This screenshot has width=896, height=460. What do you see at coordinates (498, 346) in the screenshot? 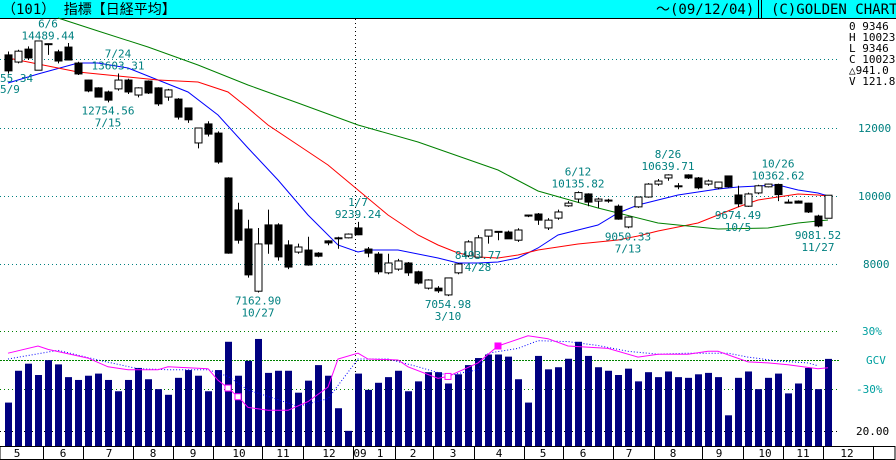
I see `buy-signal-marker` at bounding box center [498, 346].